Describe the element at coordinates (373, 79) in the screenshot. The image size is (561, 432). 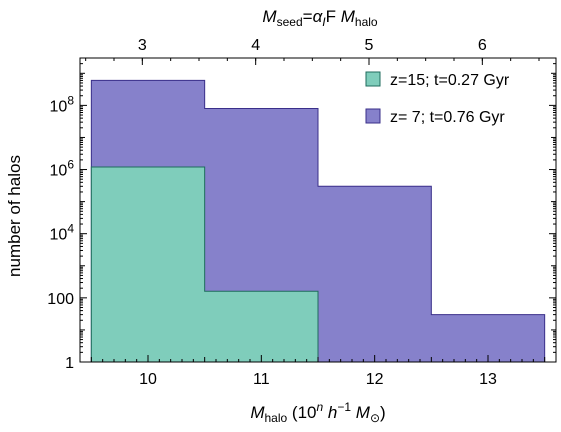
I see `legend-swatch-z15` at that location.